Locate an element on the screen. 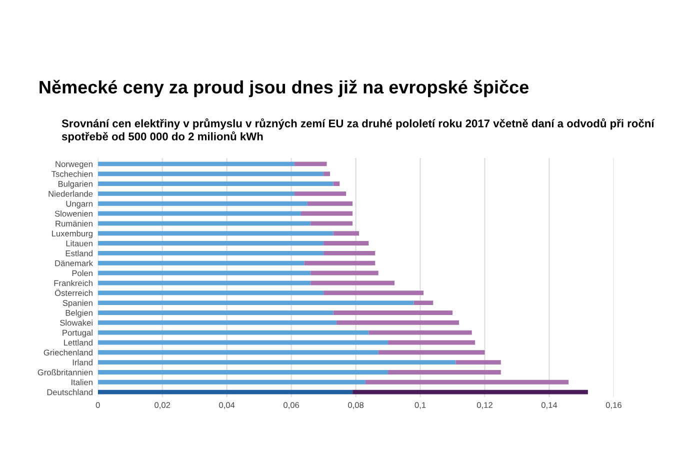 The width and height of the screenshot is (699, 466). y-tick-label: Norwegen is located at coordinates (74, 165).